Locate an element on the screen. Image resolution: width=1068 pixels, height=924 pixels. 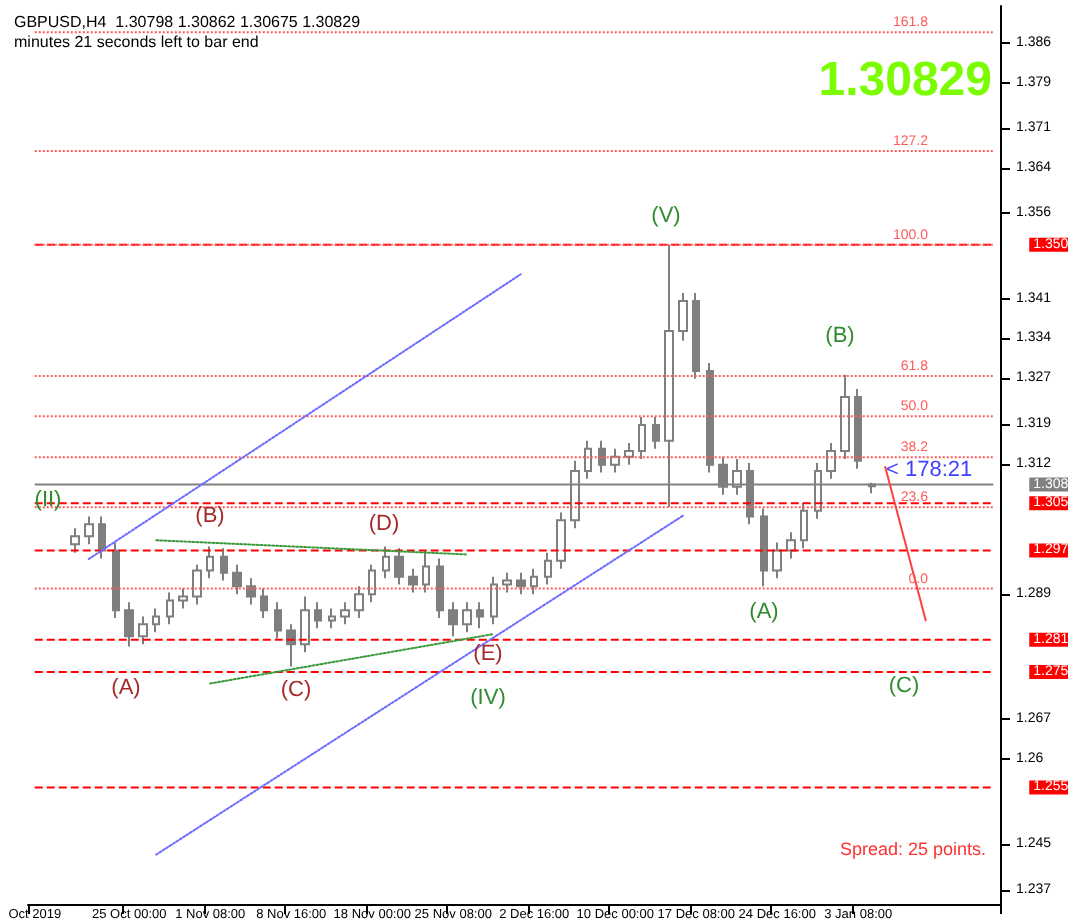
annotation: Spread: 25 points. is located at coordinates (913, 849).